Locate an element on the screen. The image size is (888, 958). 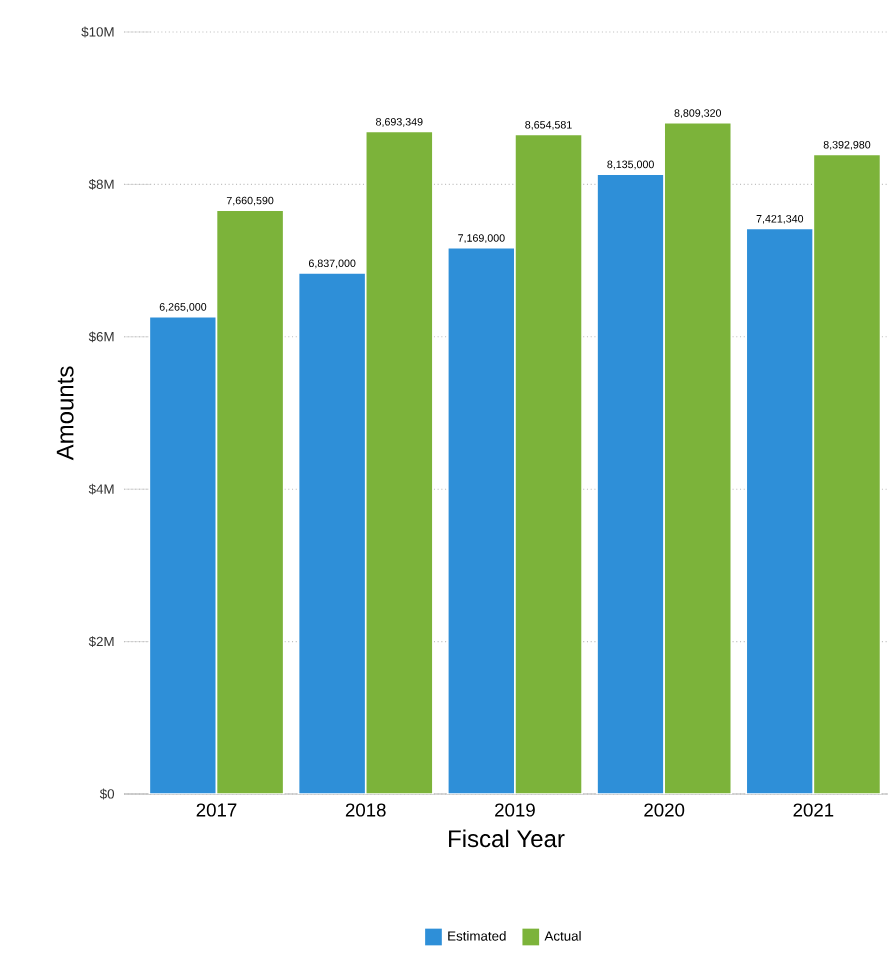
x-tick-label: 2019 is located at coordinates (515, 810).